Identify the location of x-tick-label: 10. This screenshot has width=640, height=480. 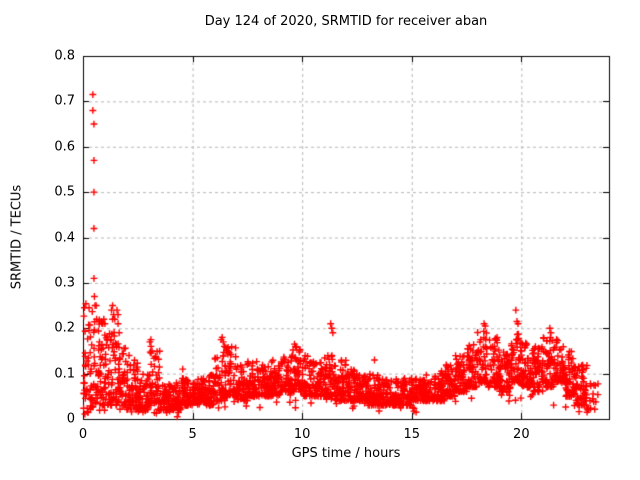
(302, 434).